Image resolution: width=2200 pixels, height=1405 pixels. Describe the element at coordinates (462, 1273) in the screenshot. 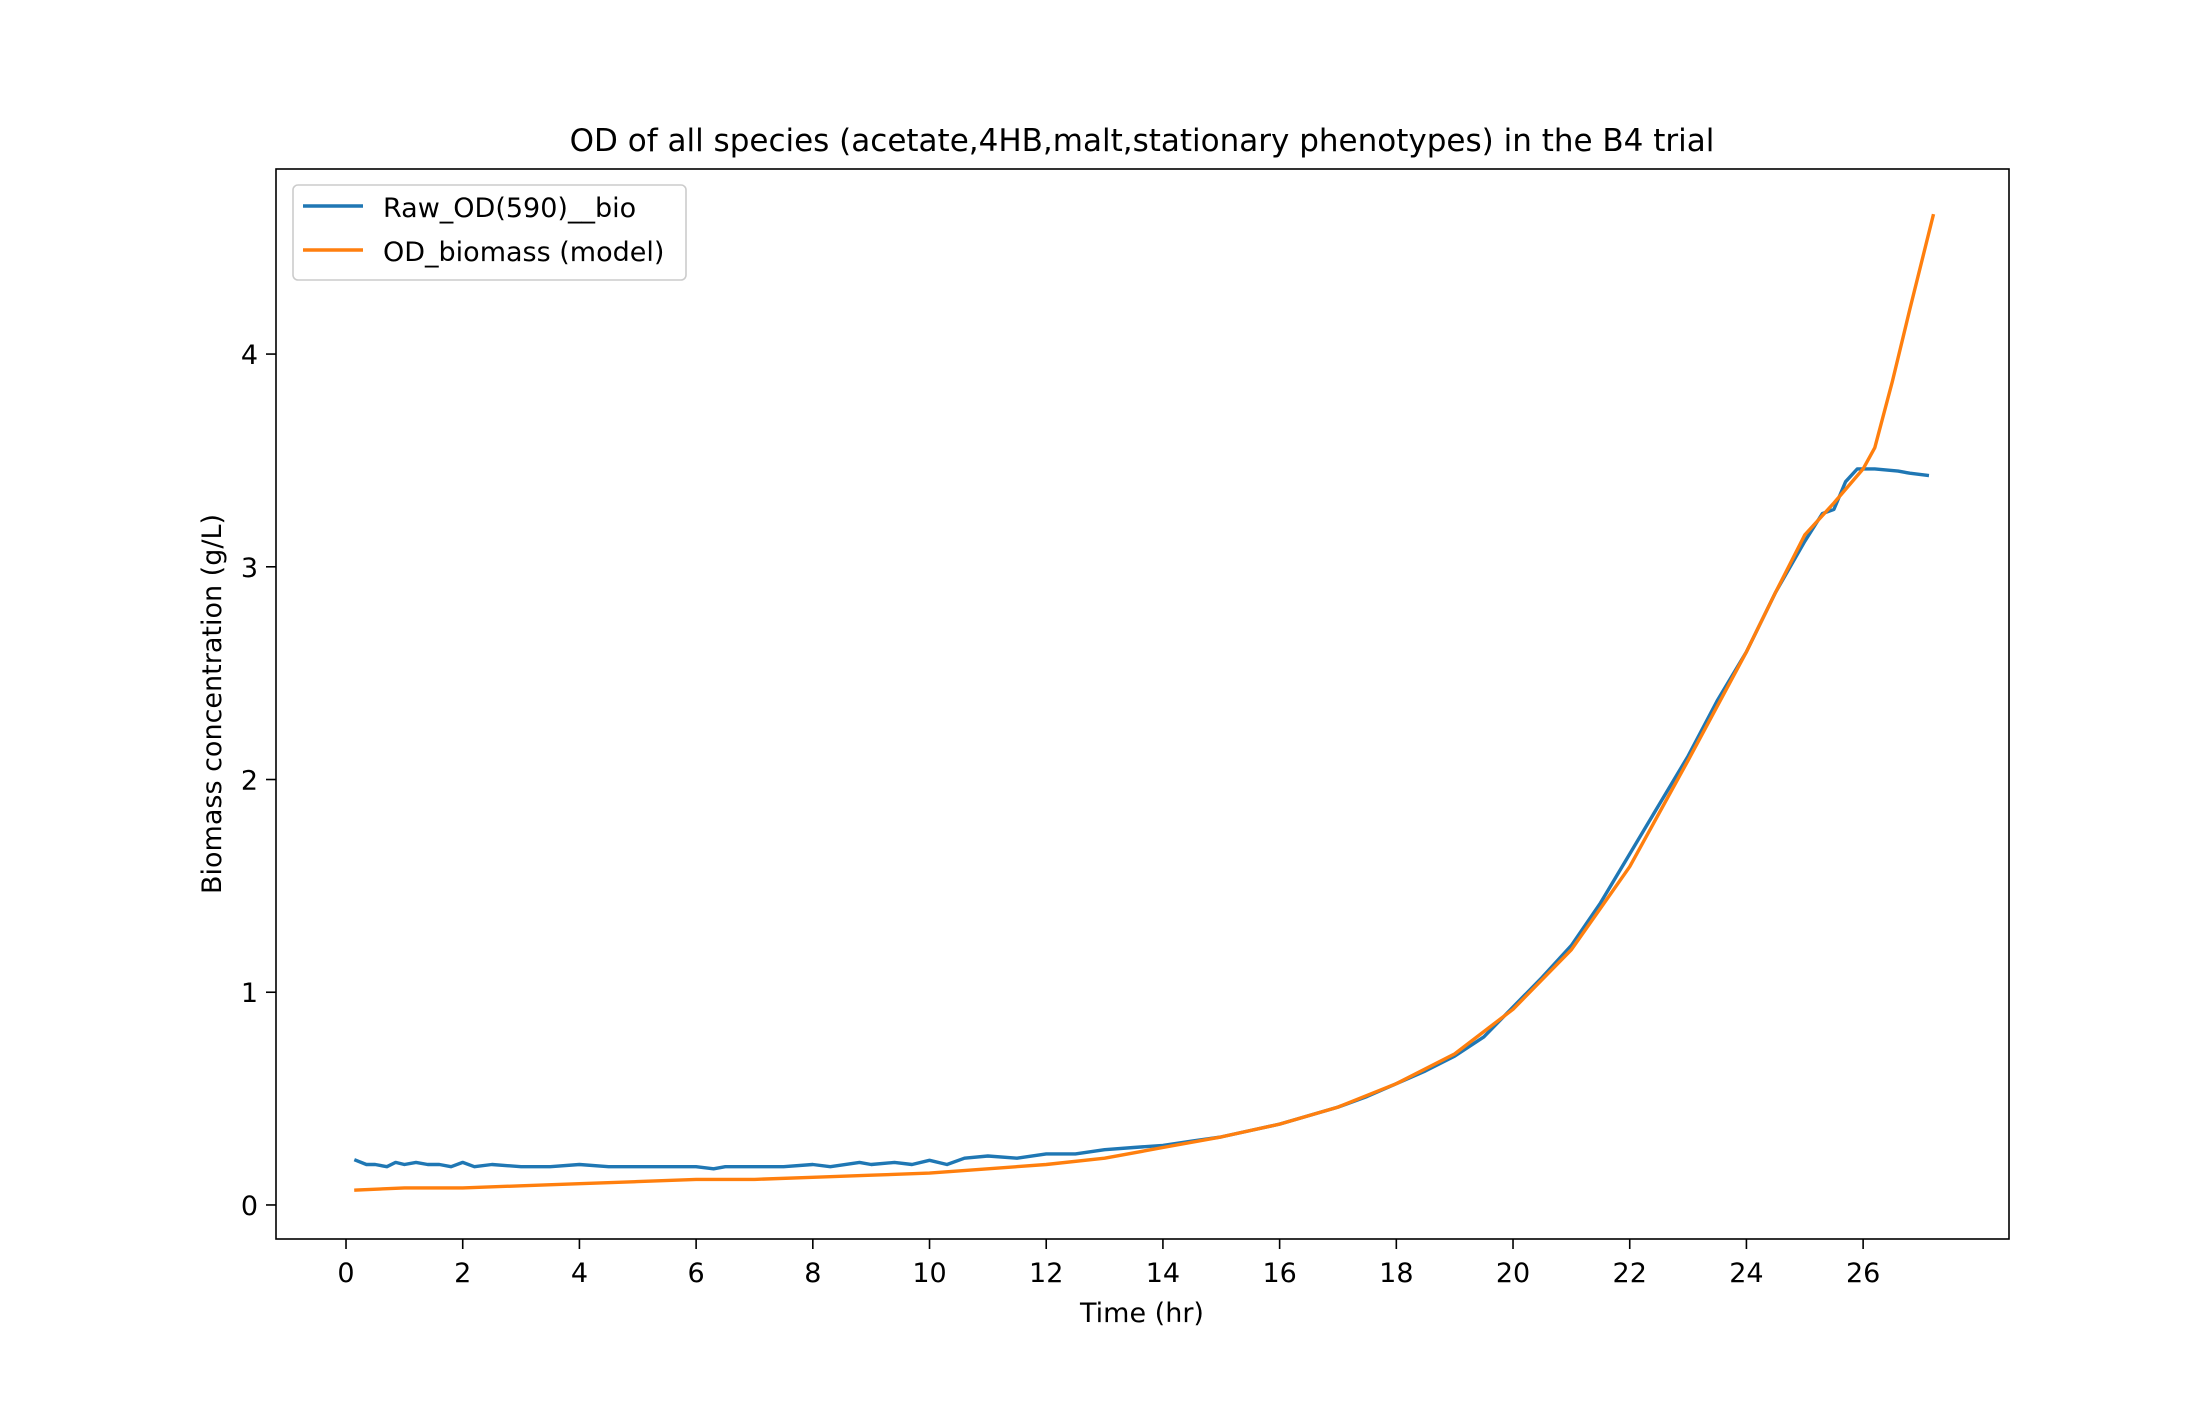

I see `x-tick-label: 2` at that location.